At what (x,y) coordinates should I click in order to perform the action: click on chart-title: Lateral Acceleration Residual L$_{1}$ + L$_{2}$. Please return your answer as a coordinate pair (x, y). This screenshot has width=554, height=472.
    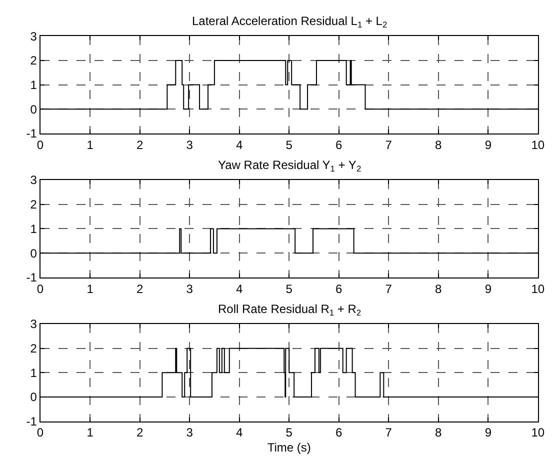
    Looking at the image, I should click on (290, 22).